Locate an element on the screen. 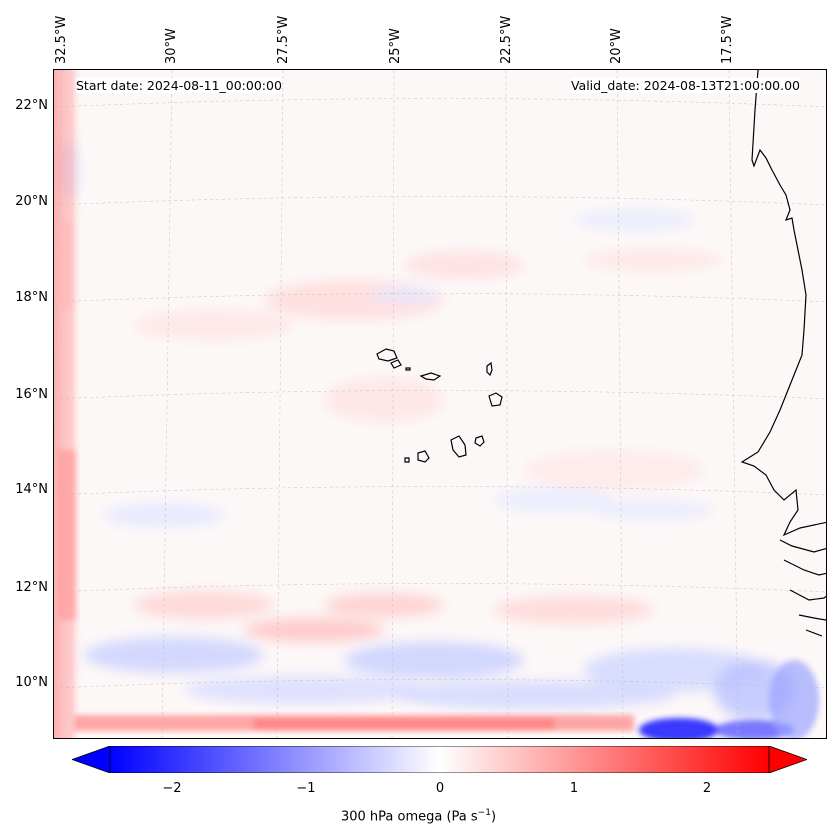 The height and width of the screenshot is (839, 837). lon-label-17-5w: 17.5°W is located at coordinates (727, 39).